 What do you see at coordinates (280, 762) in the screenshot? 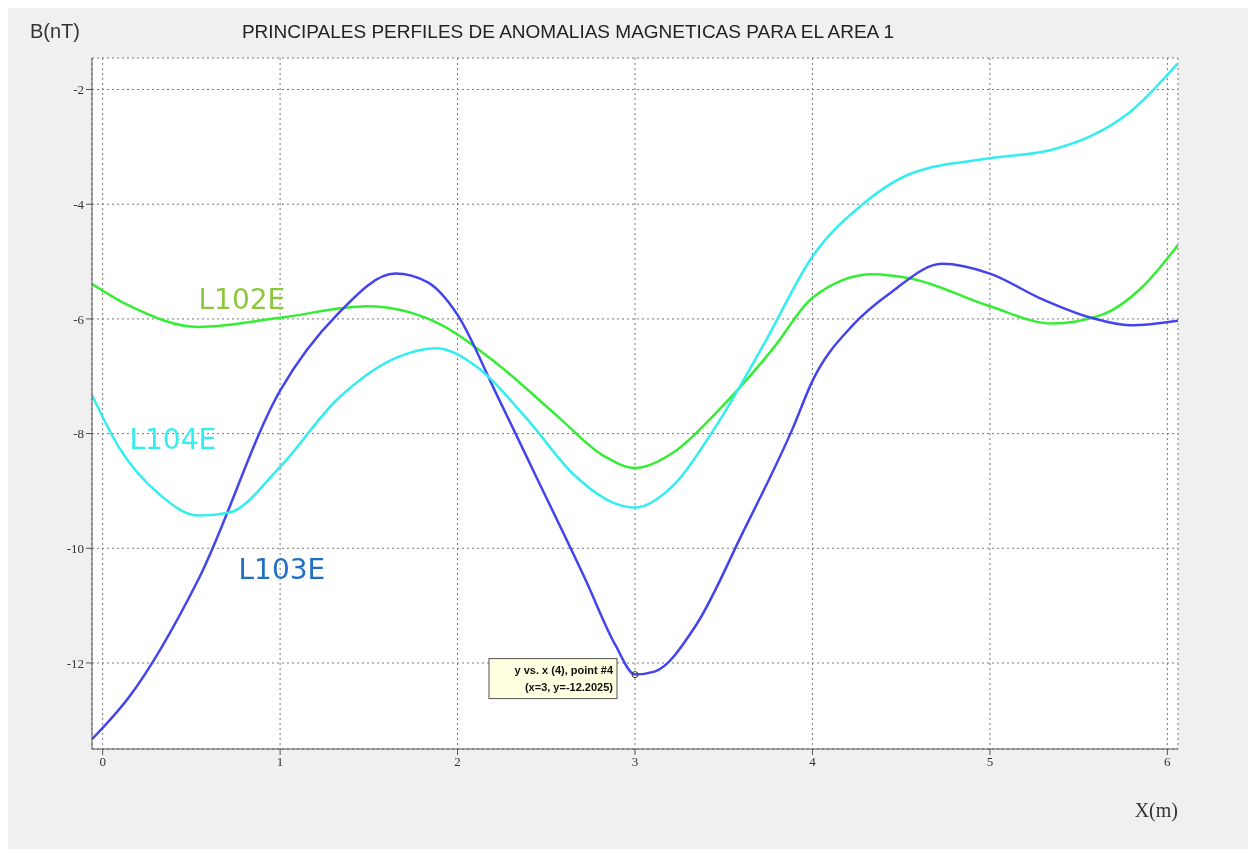
I see `x-tick-label: 1` at bounding box center [280, 762].